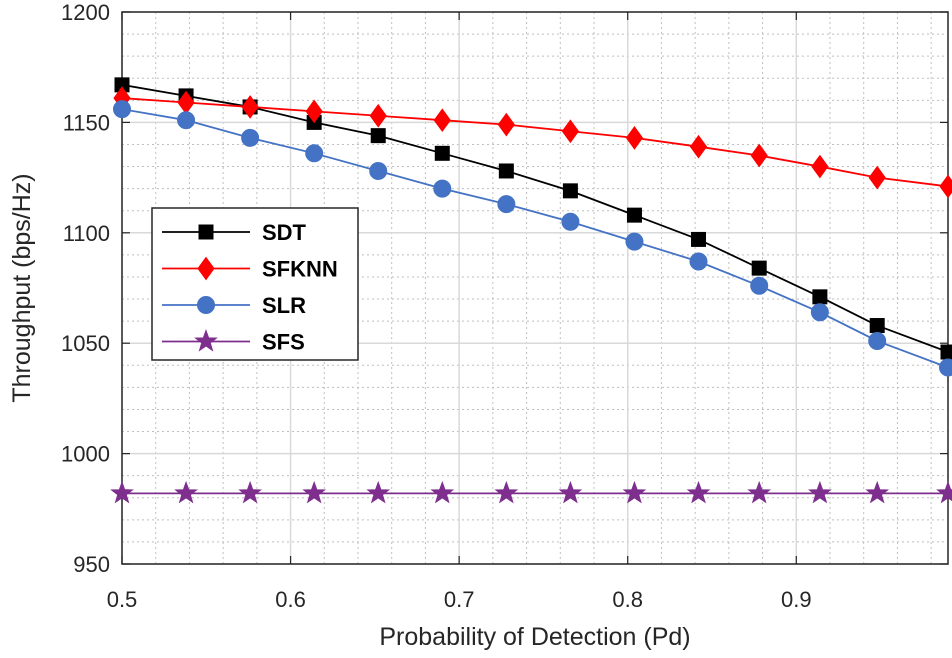 The height and width of the screenshot is (658, 952). I want to click on y-tick-label: 1100, so click(86, 233).